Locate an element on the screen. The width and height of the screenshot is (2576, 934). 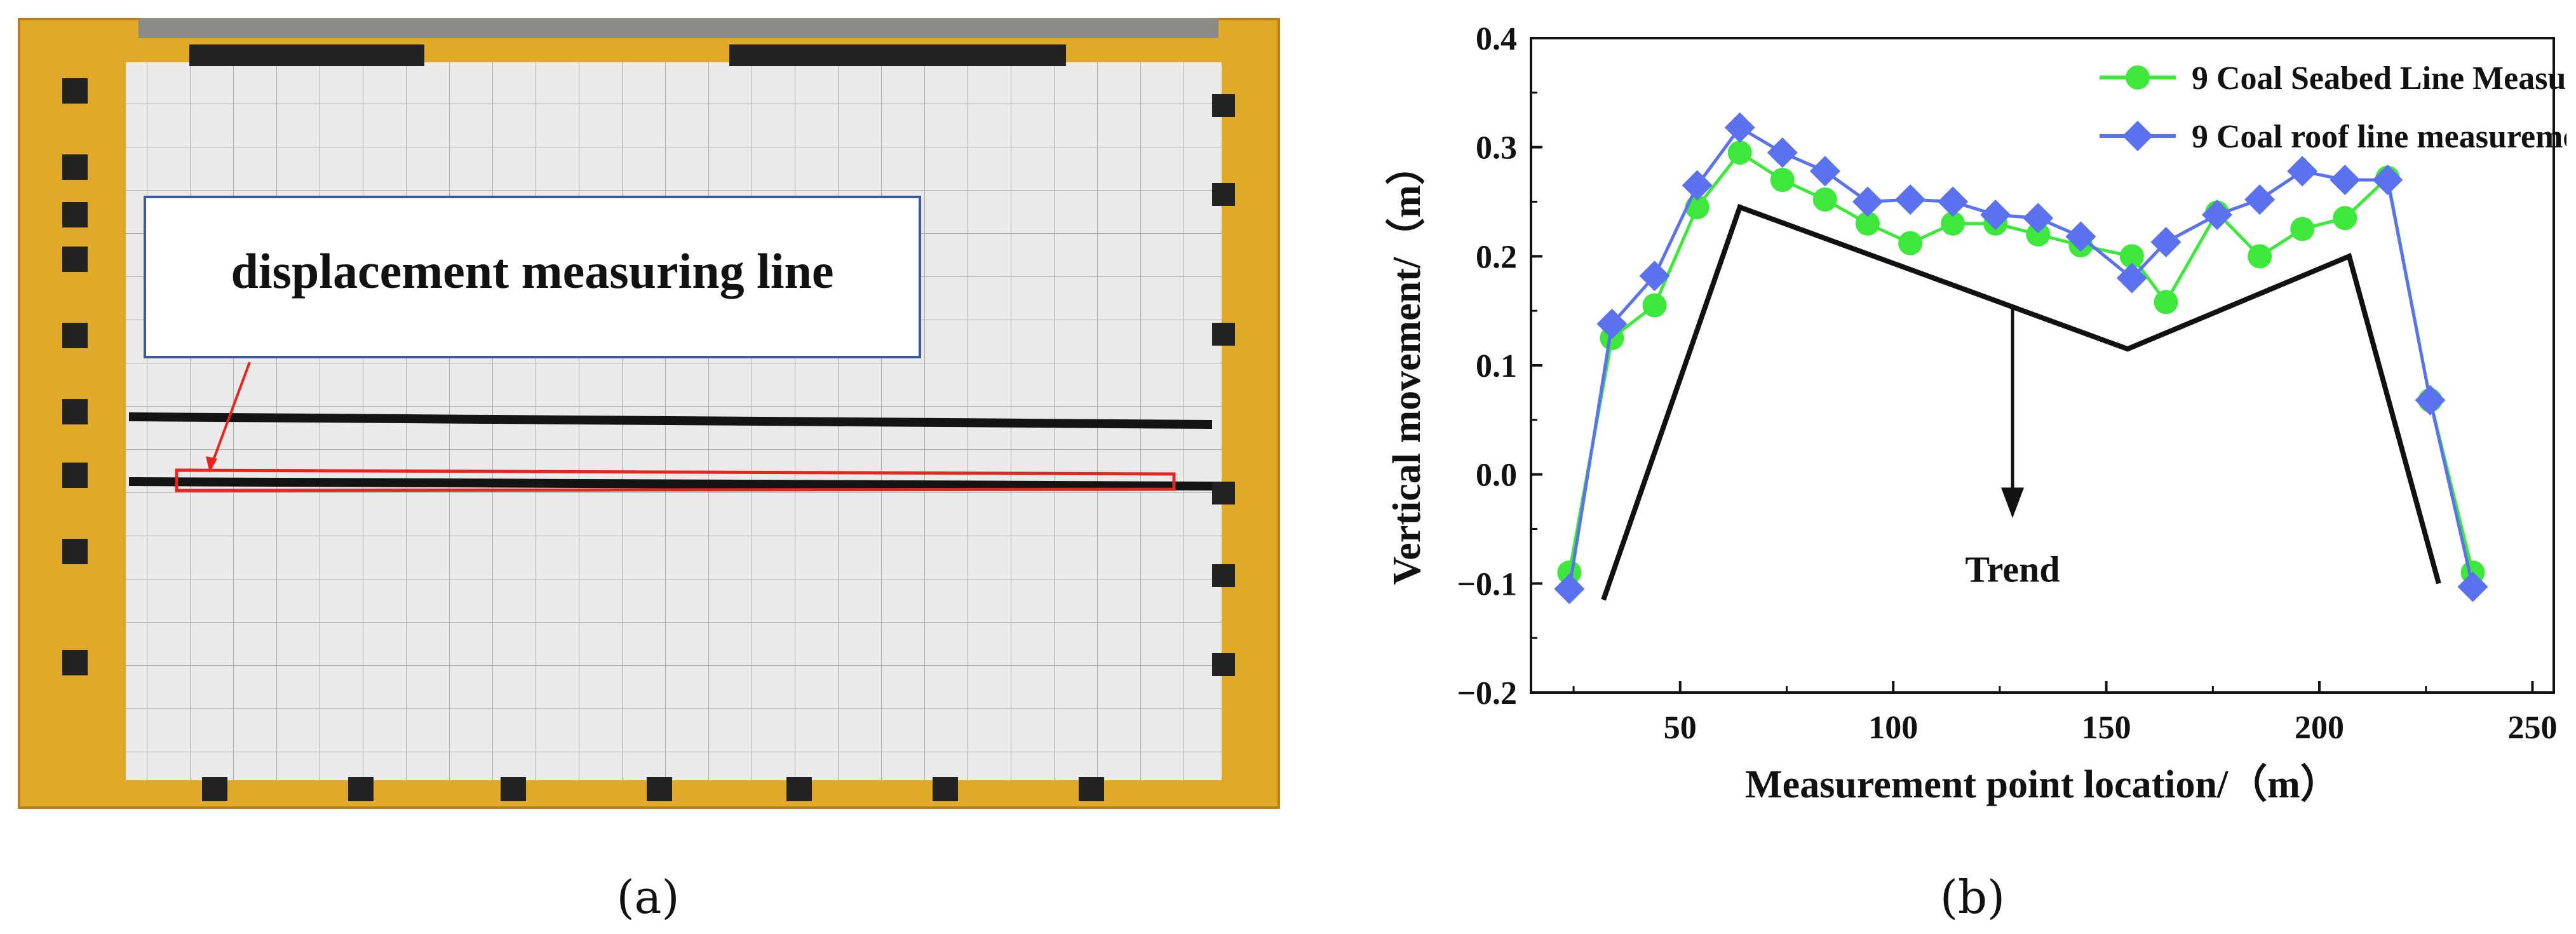
roof-legend-label: 9 Coal roof line measurement is located at coordinates (2379, 137).